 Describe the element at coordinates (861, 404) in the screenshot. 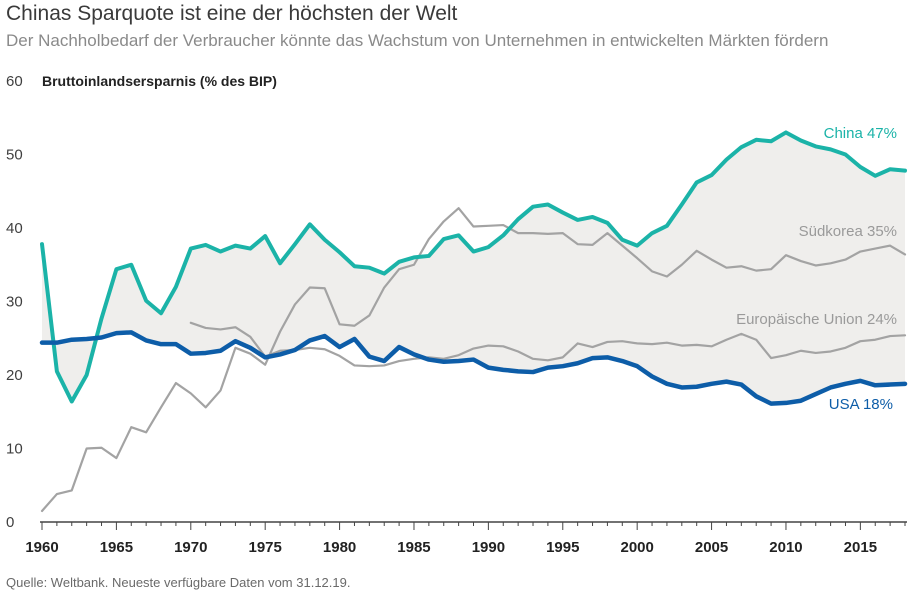

I see `series-label-usa: USA 18%` at that location.